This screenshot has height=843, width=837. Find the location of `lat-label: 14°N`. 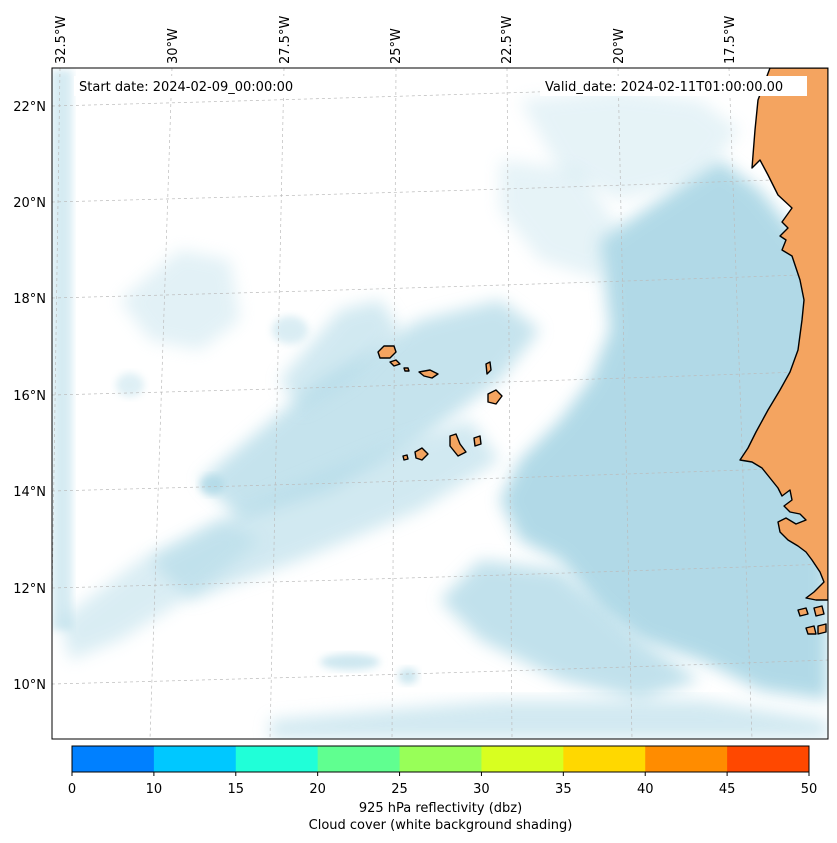

lat-label: 14°N is located at coordinates (29, 492).